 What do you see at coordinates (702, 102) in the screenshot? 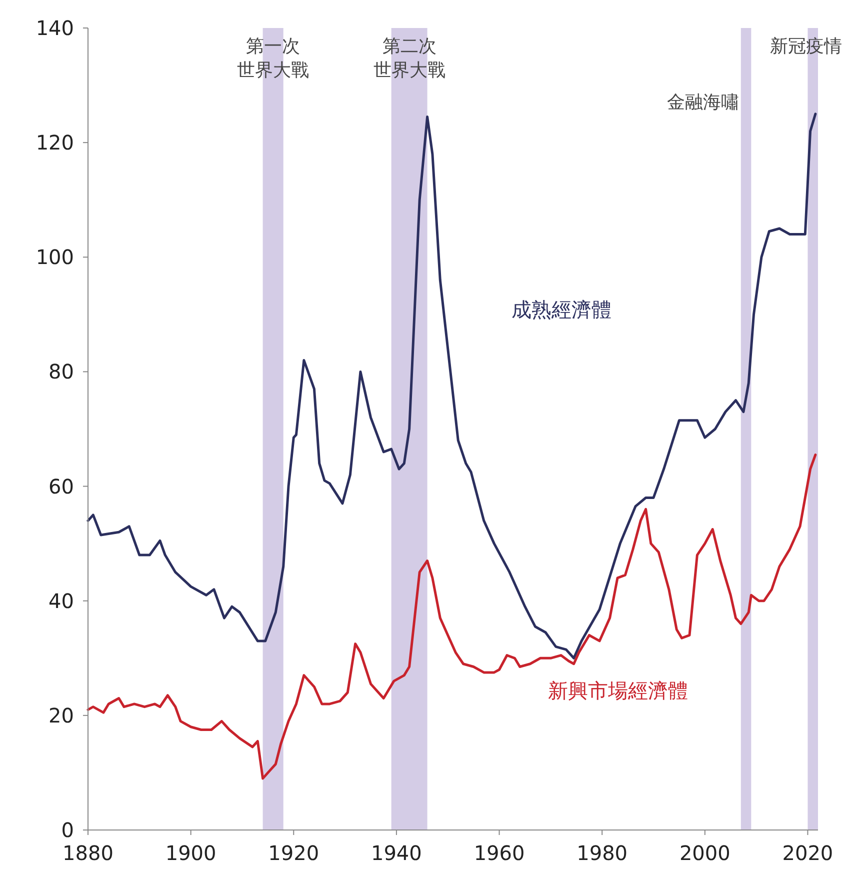
I see `band-label: 金融海嘯` at bounding box center [702, 102].